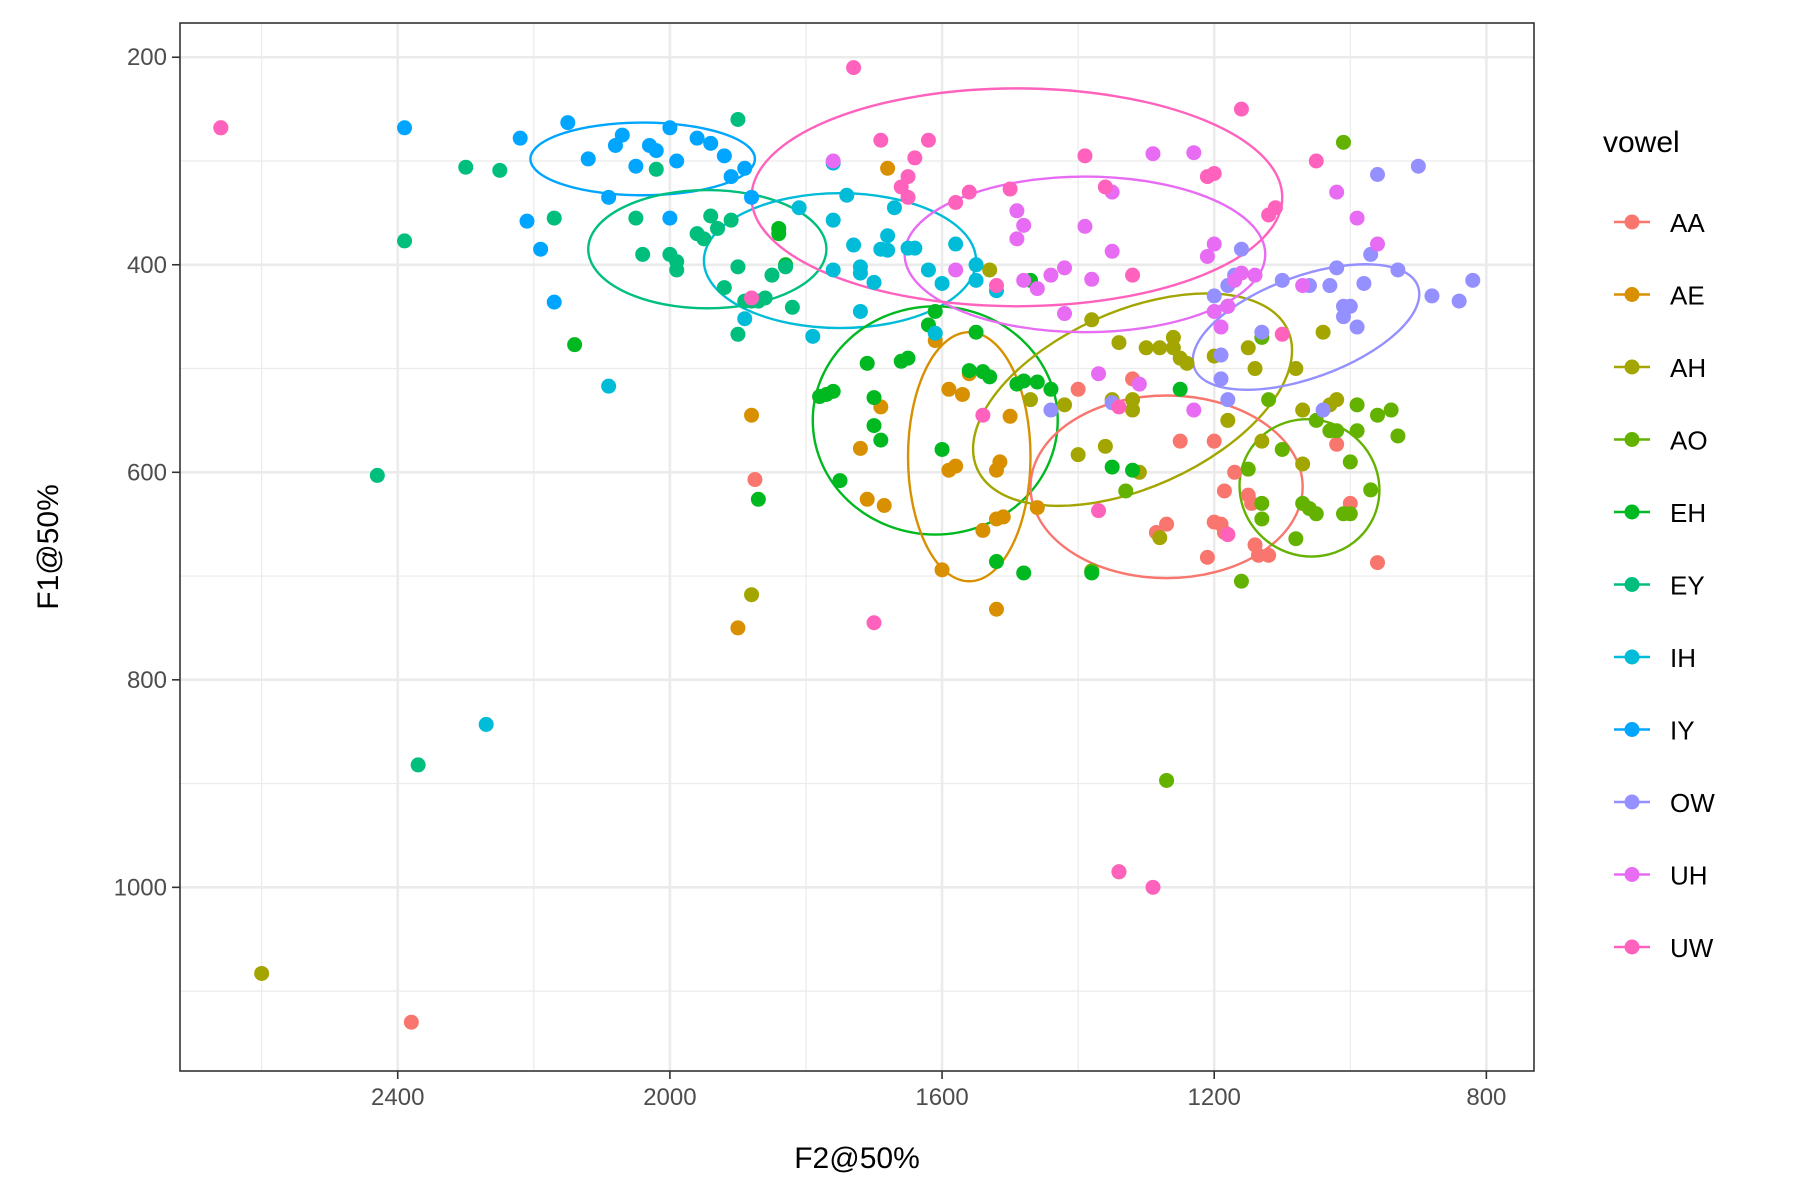 The width and height of the screenshot is (1800, 1200). I want to click on legend-label: AH, so click(1688, 368).